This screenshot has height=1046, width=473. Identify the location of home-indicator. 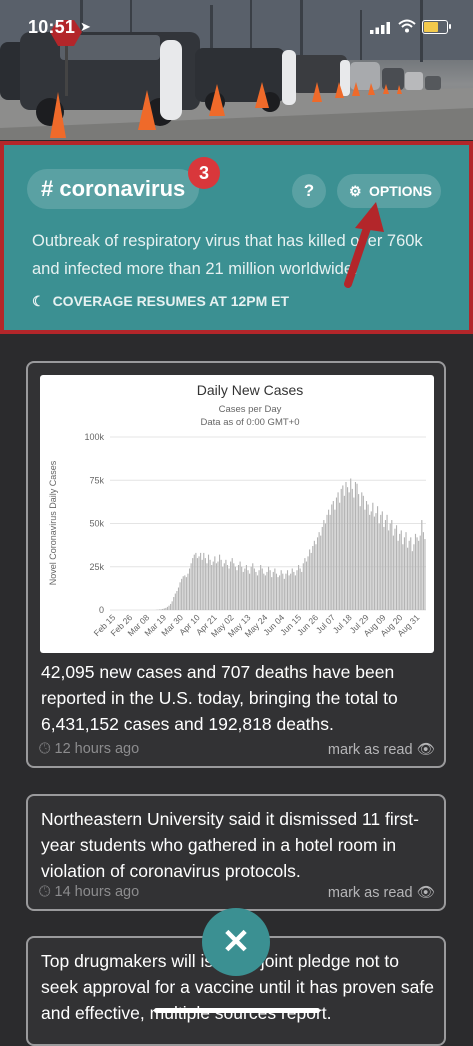
(237, 1010).